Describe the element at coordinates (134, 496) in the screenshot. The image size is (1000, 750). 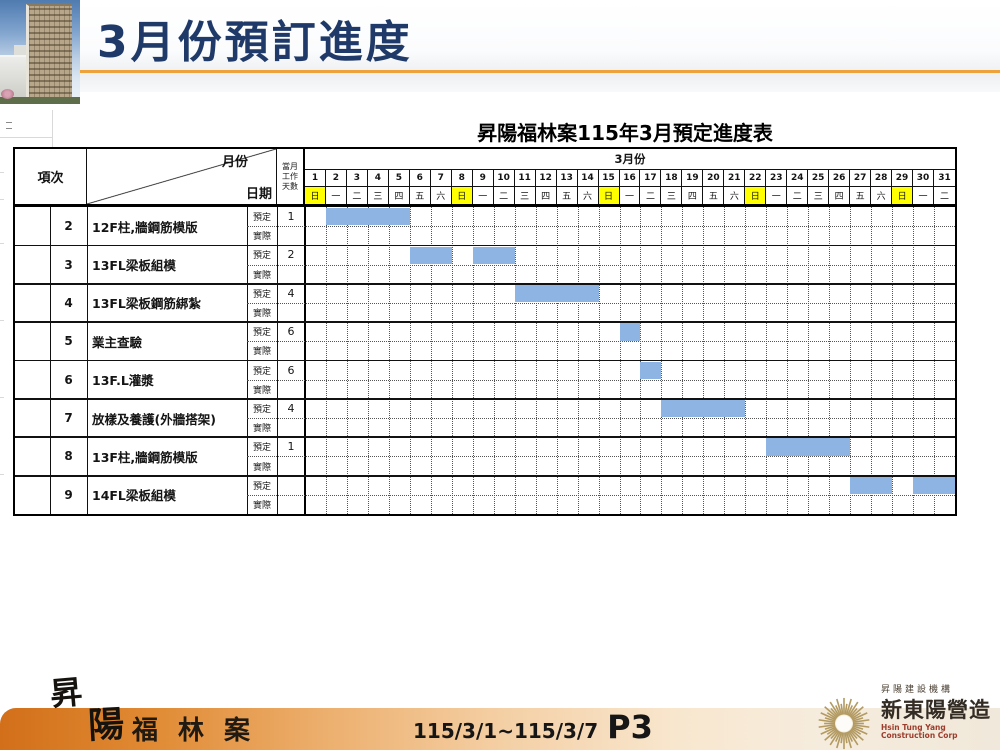
I see `task-name-cell: 14FL梁板組模` at that location.